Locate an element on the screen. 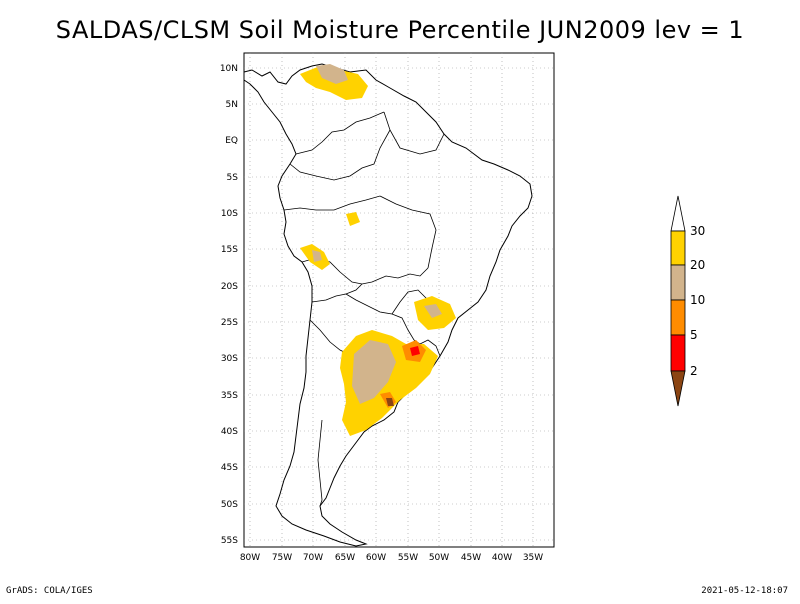 This screenshot has width=800, height=604. lat-label: 25S is located at coordinates (229, 323).